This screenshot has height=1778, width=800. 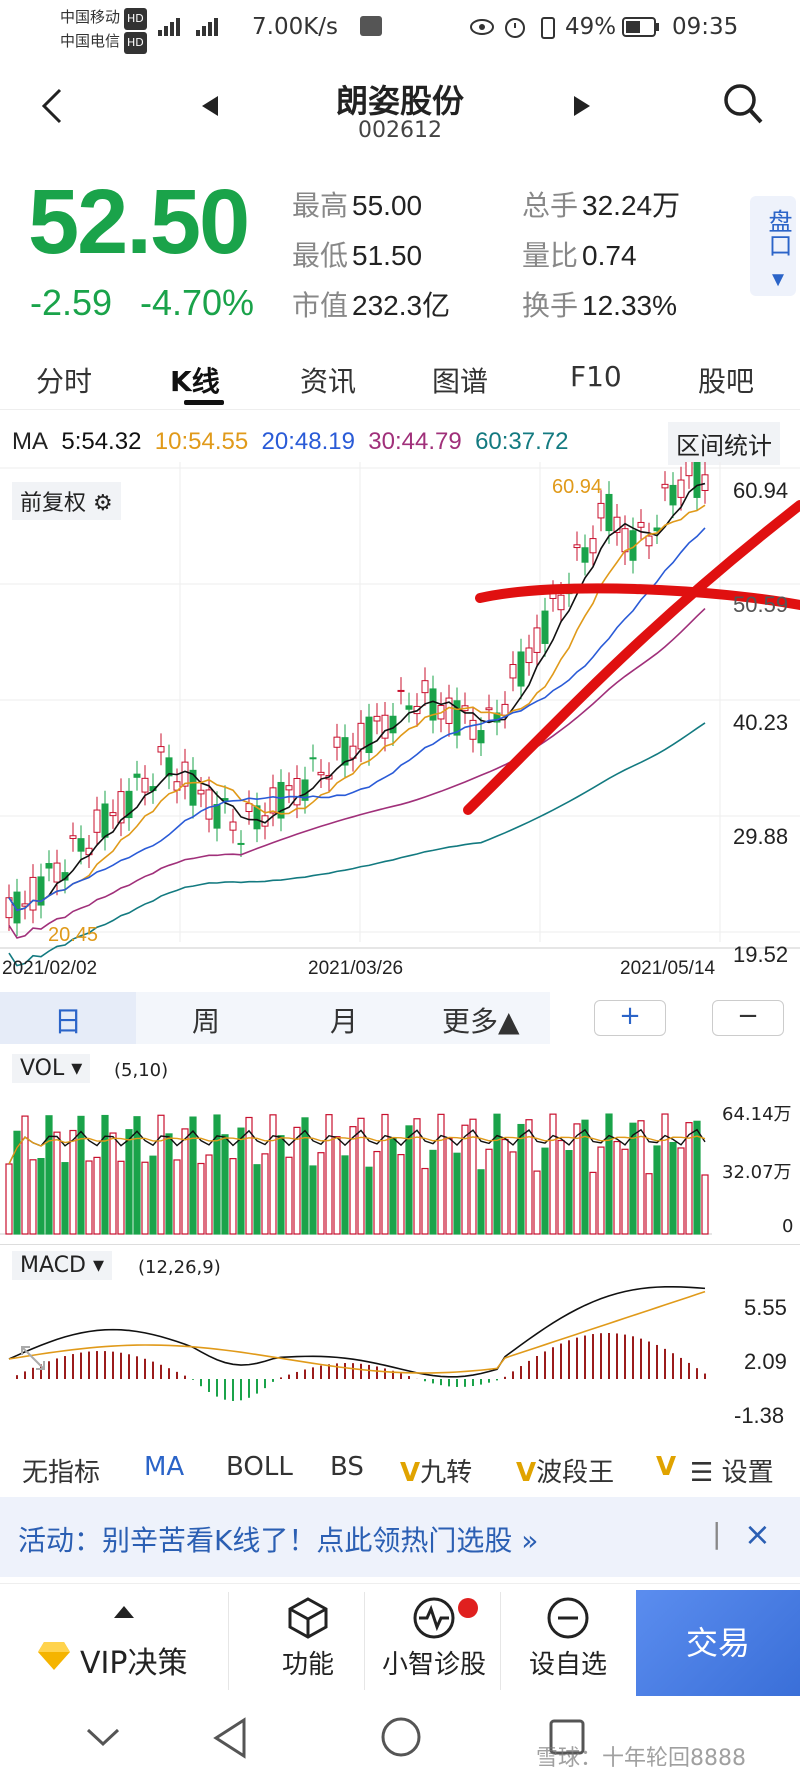 What do you see at coordinates (371, 26) in the screenshot?
I see `app-notification-icon` at bounding box center [371, 26].